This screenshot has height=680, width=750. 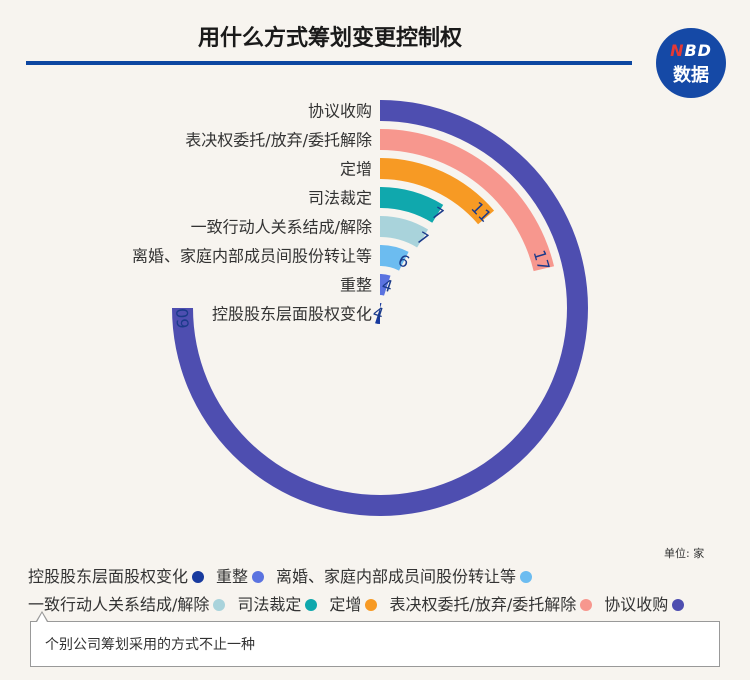 I want to click on category-label-3: 定增, so click(x=356, y=169).